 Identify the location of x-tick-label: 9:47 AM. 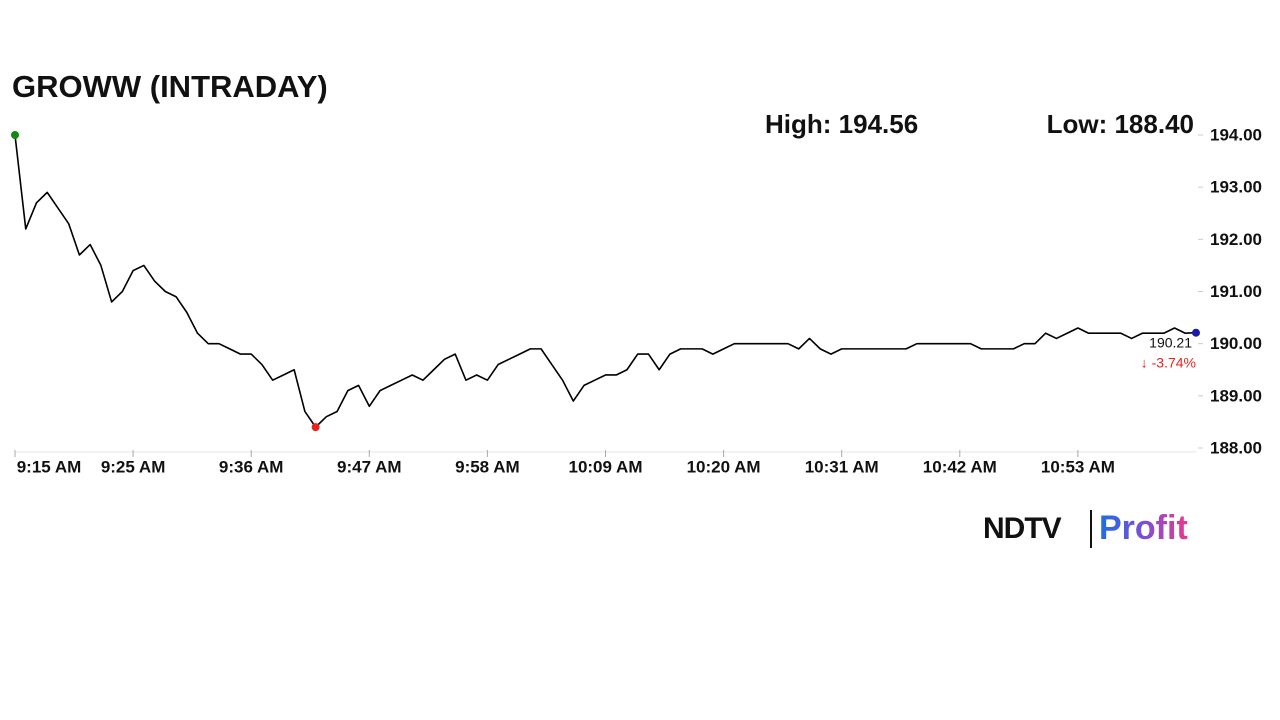
(369, 466).